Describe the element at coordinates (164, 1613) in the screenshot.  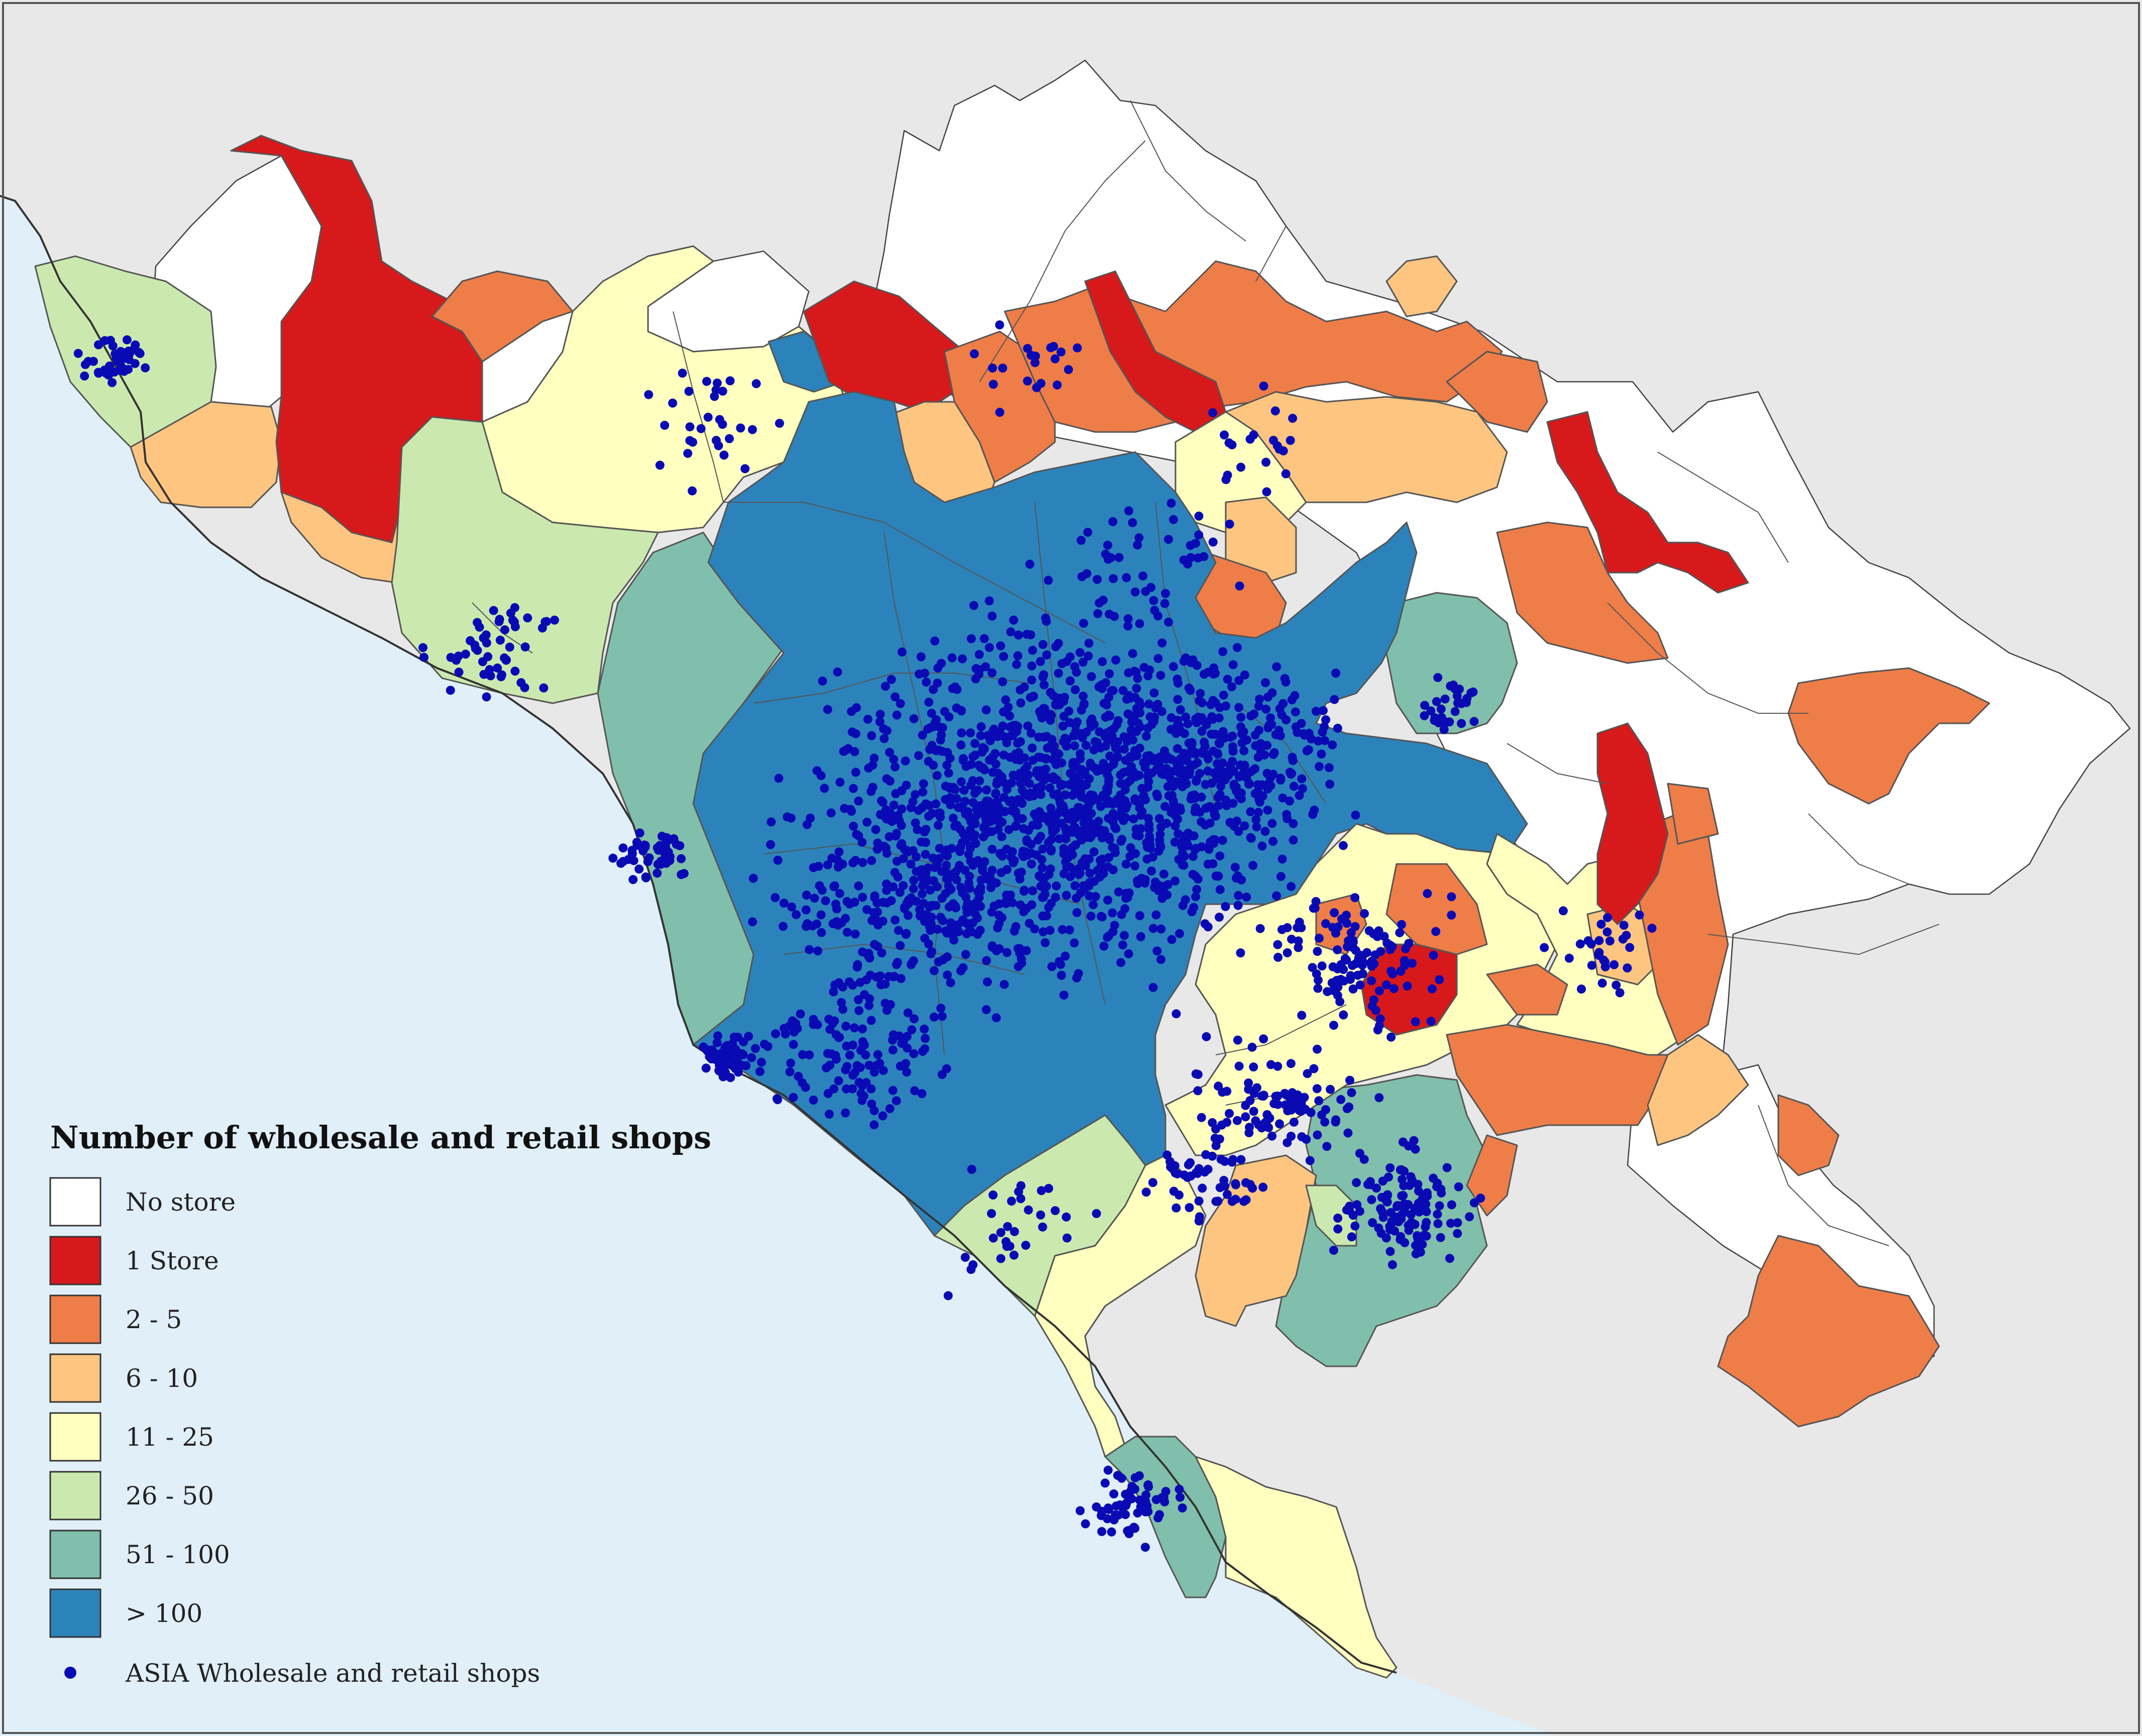
I see `legend-label: > 100` at that location.